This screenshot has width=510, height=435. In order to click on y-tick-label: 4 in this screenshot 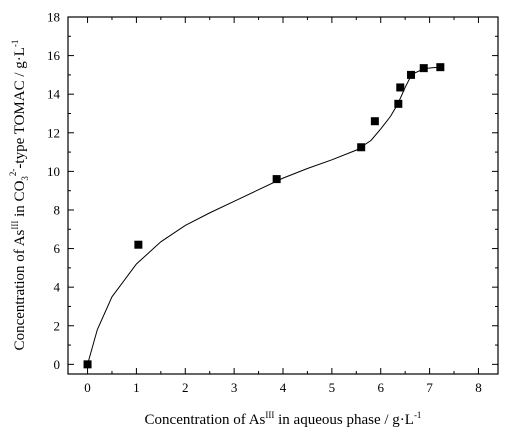, I will do `click(57, 287)`.